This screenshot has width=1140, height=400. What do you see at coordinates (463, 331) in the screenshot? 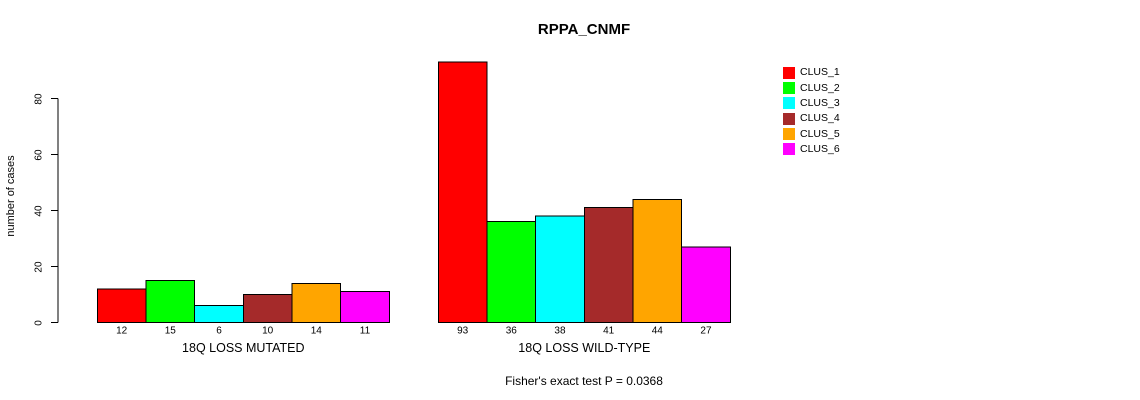
I see `bar-value-label: 93` at bounding box center [463, 331].